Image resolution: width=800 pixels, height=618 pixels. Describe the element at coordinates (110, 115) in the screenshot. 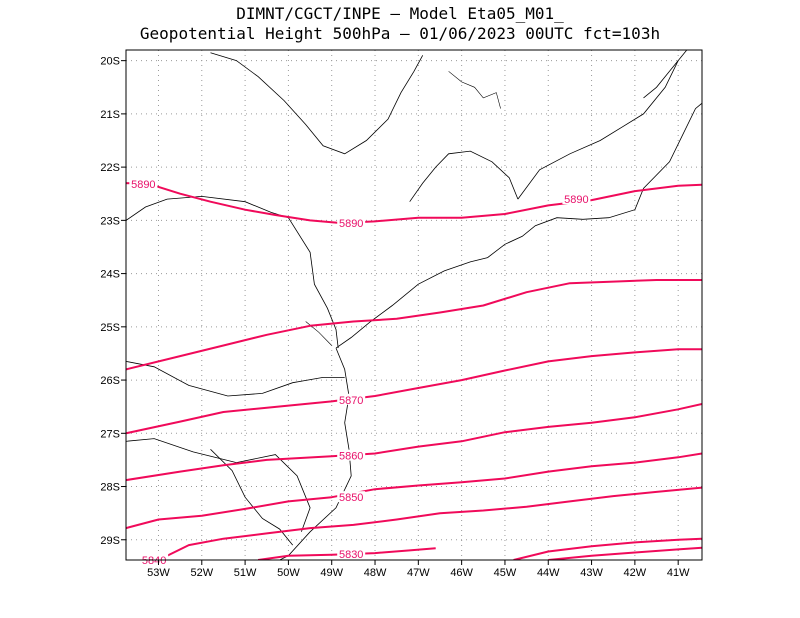

I see `tick-label-lat: 21S` at that location.